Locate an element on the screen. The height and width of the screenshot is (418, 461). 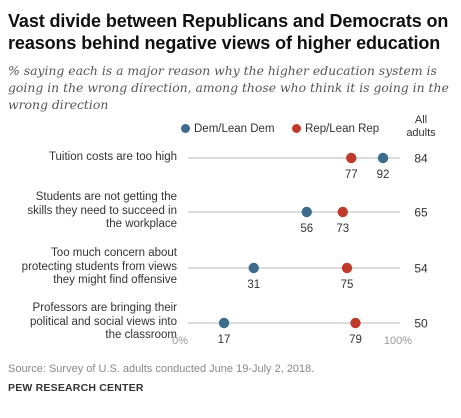
legend-rep: Rep/Lean Rep is located at coordinates (335, 129).